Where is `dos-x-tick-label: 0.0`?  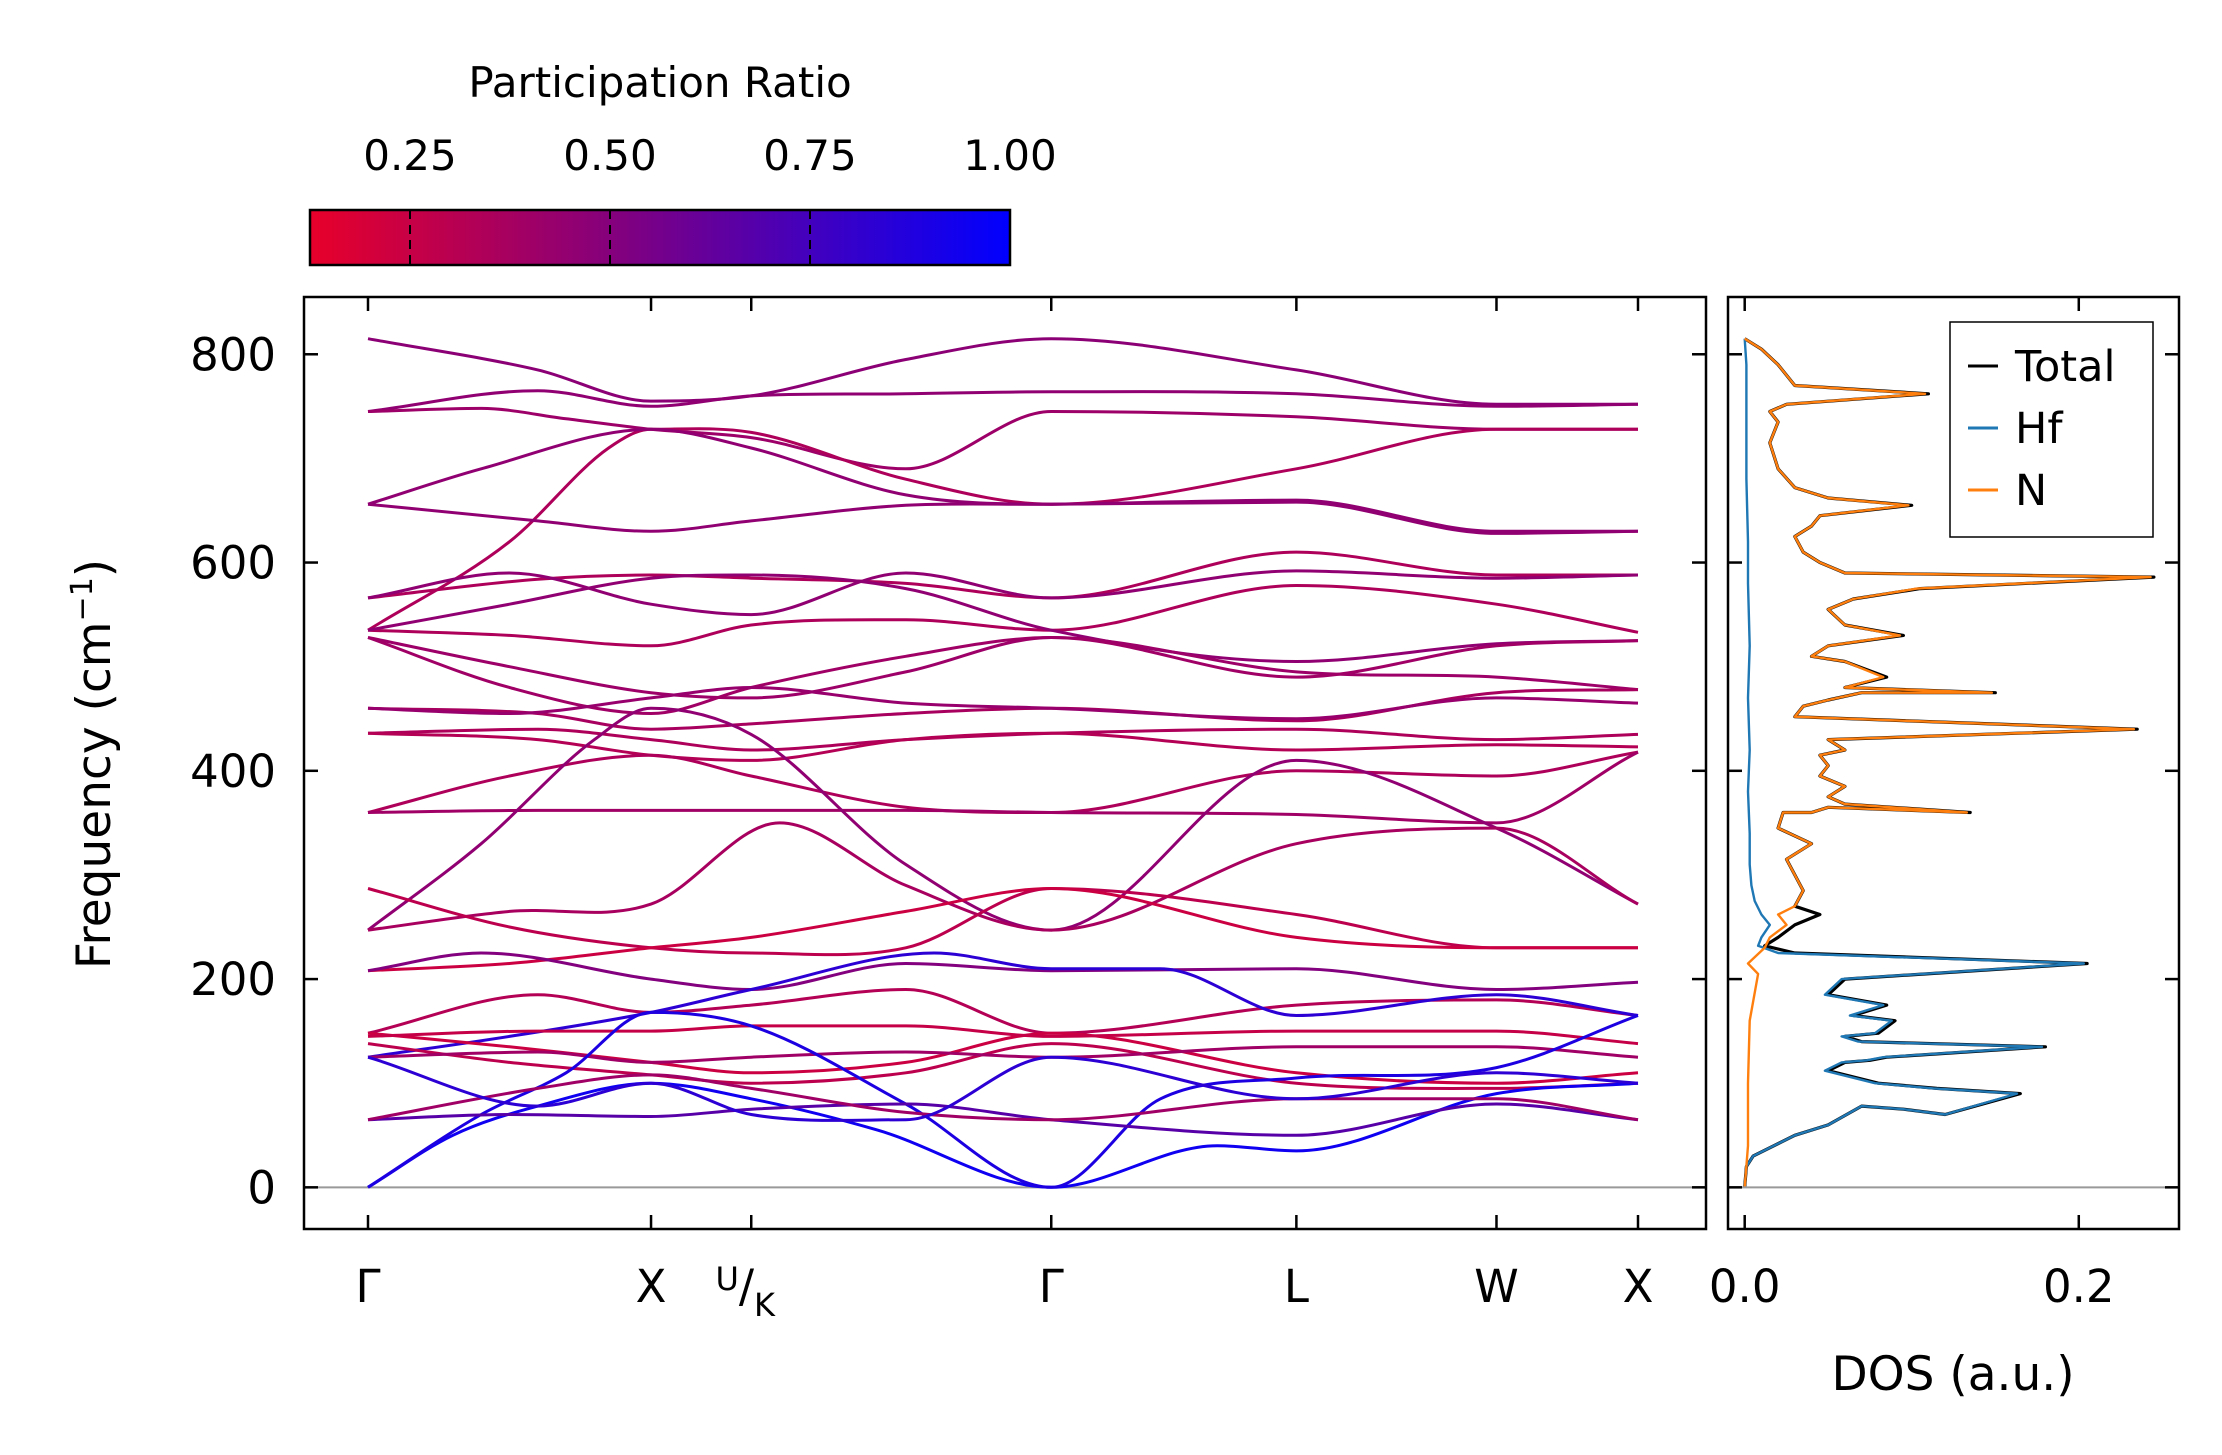
dos-x-tick-label: 0.0 is located at coordinates (1745, 1286).